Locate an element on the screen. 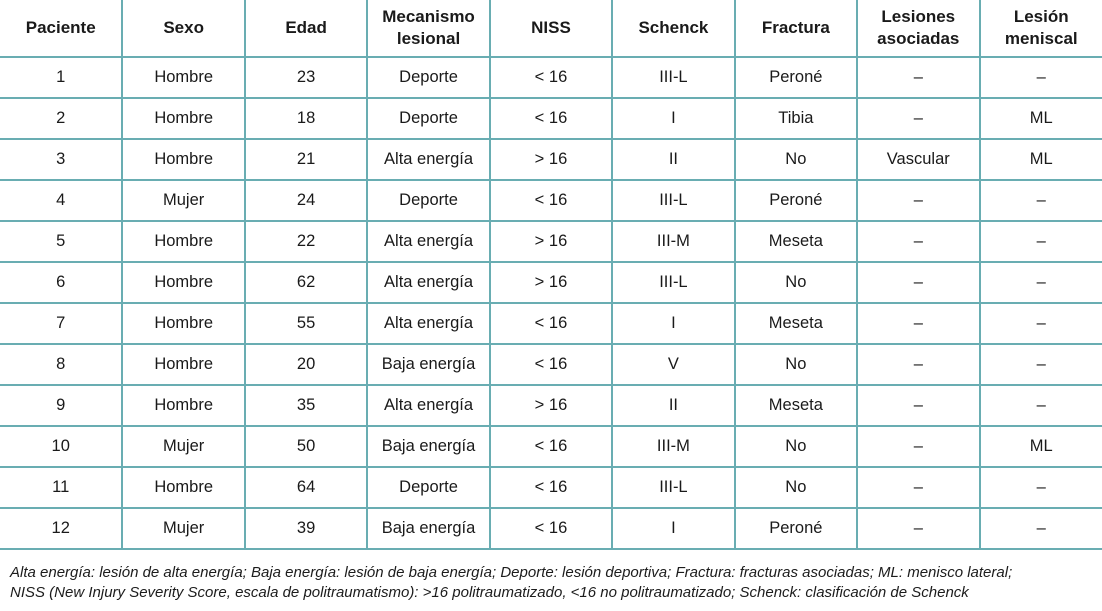 Image resolution: width=1102 pixels, height=611 pixels. cell-paciente: 7 is located at coordinates (62, 324).